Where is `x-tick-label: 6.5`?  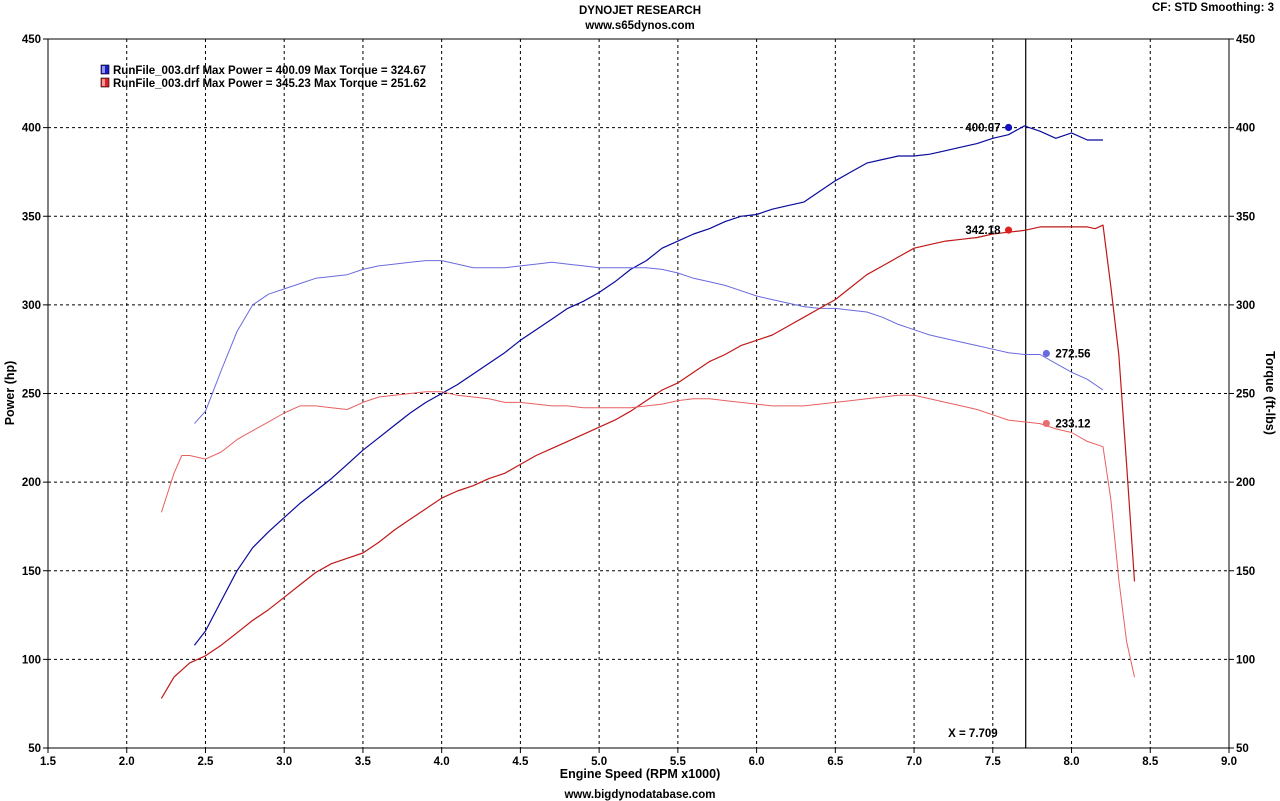 x-tick-label: 6.5 is located at coordinates (835, 762).